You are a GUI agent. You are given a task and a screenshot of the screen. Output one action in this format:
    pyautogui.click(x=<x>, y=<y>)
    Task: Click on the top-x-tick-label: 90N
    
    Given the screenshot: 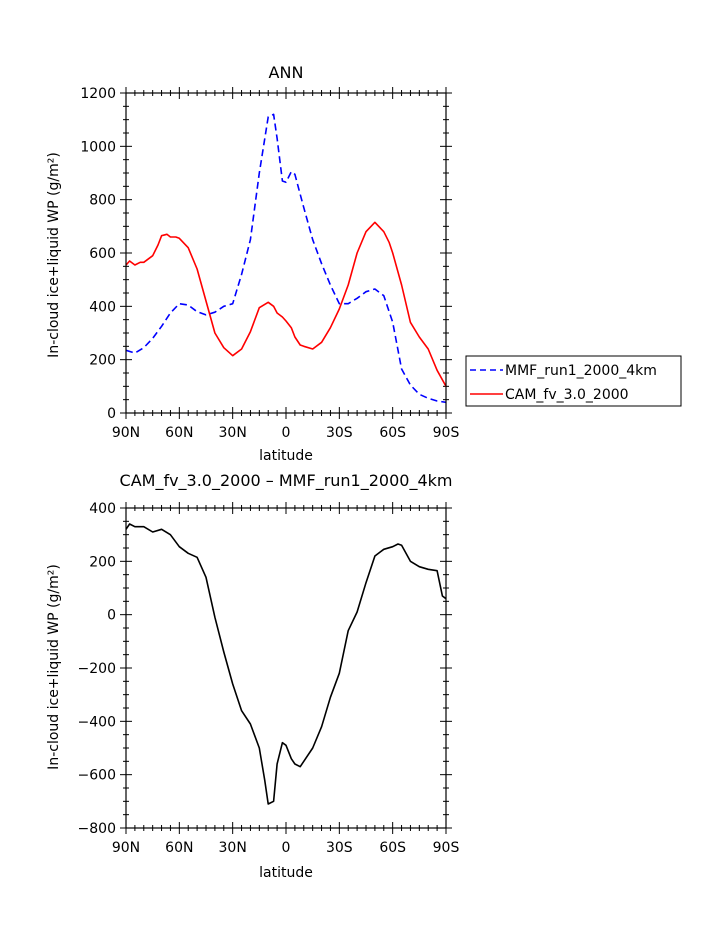 What is the action you would take?
    pyautogui.click(x=126, y=433)
    